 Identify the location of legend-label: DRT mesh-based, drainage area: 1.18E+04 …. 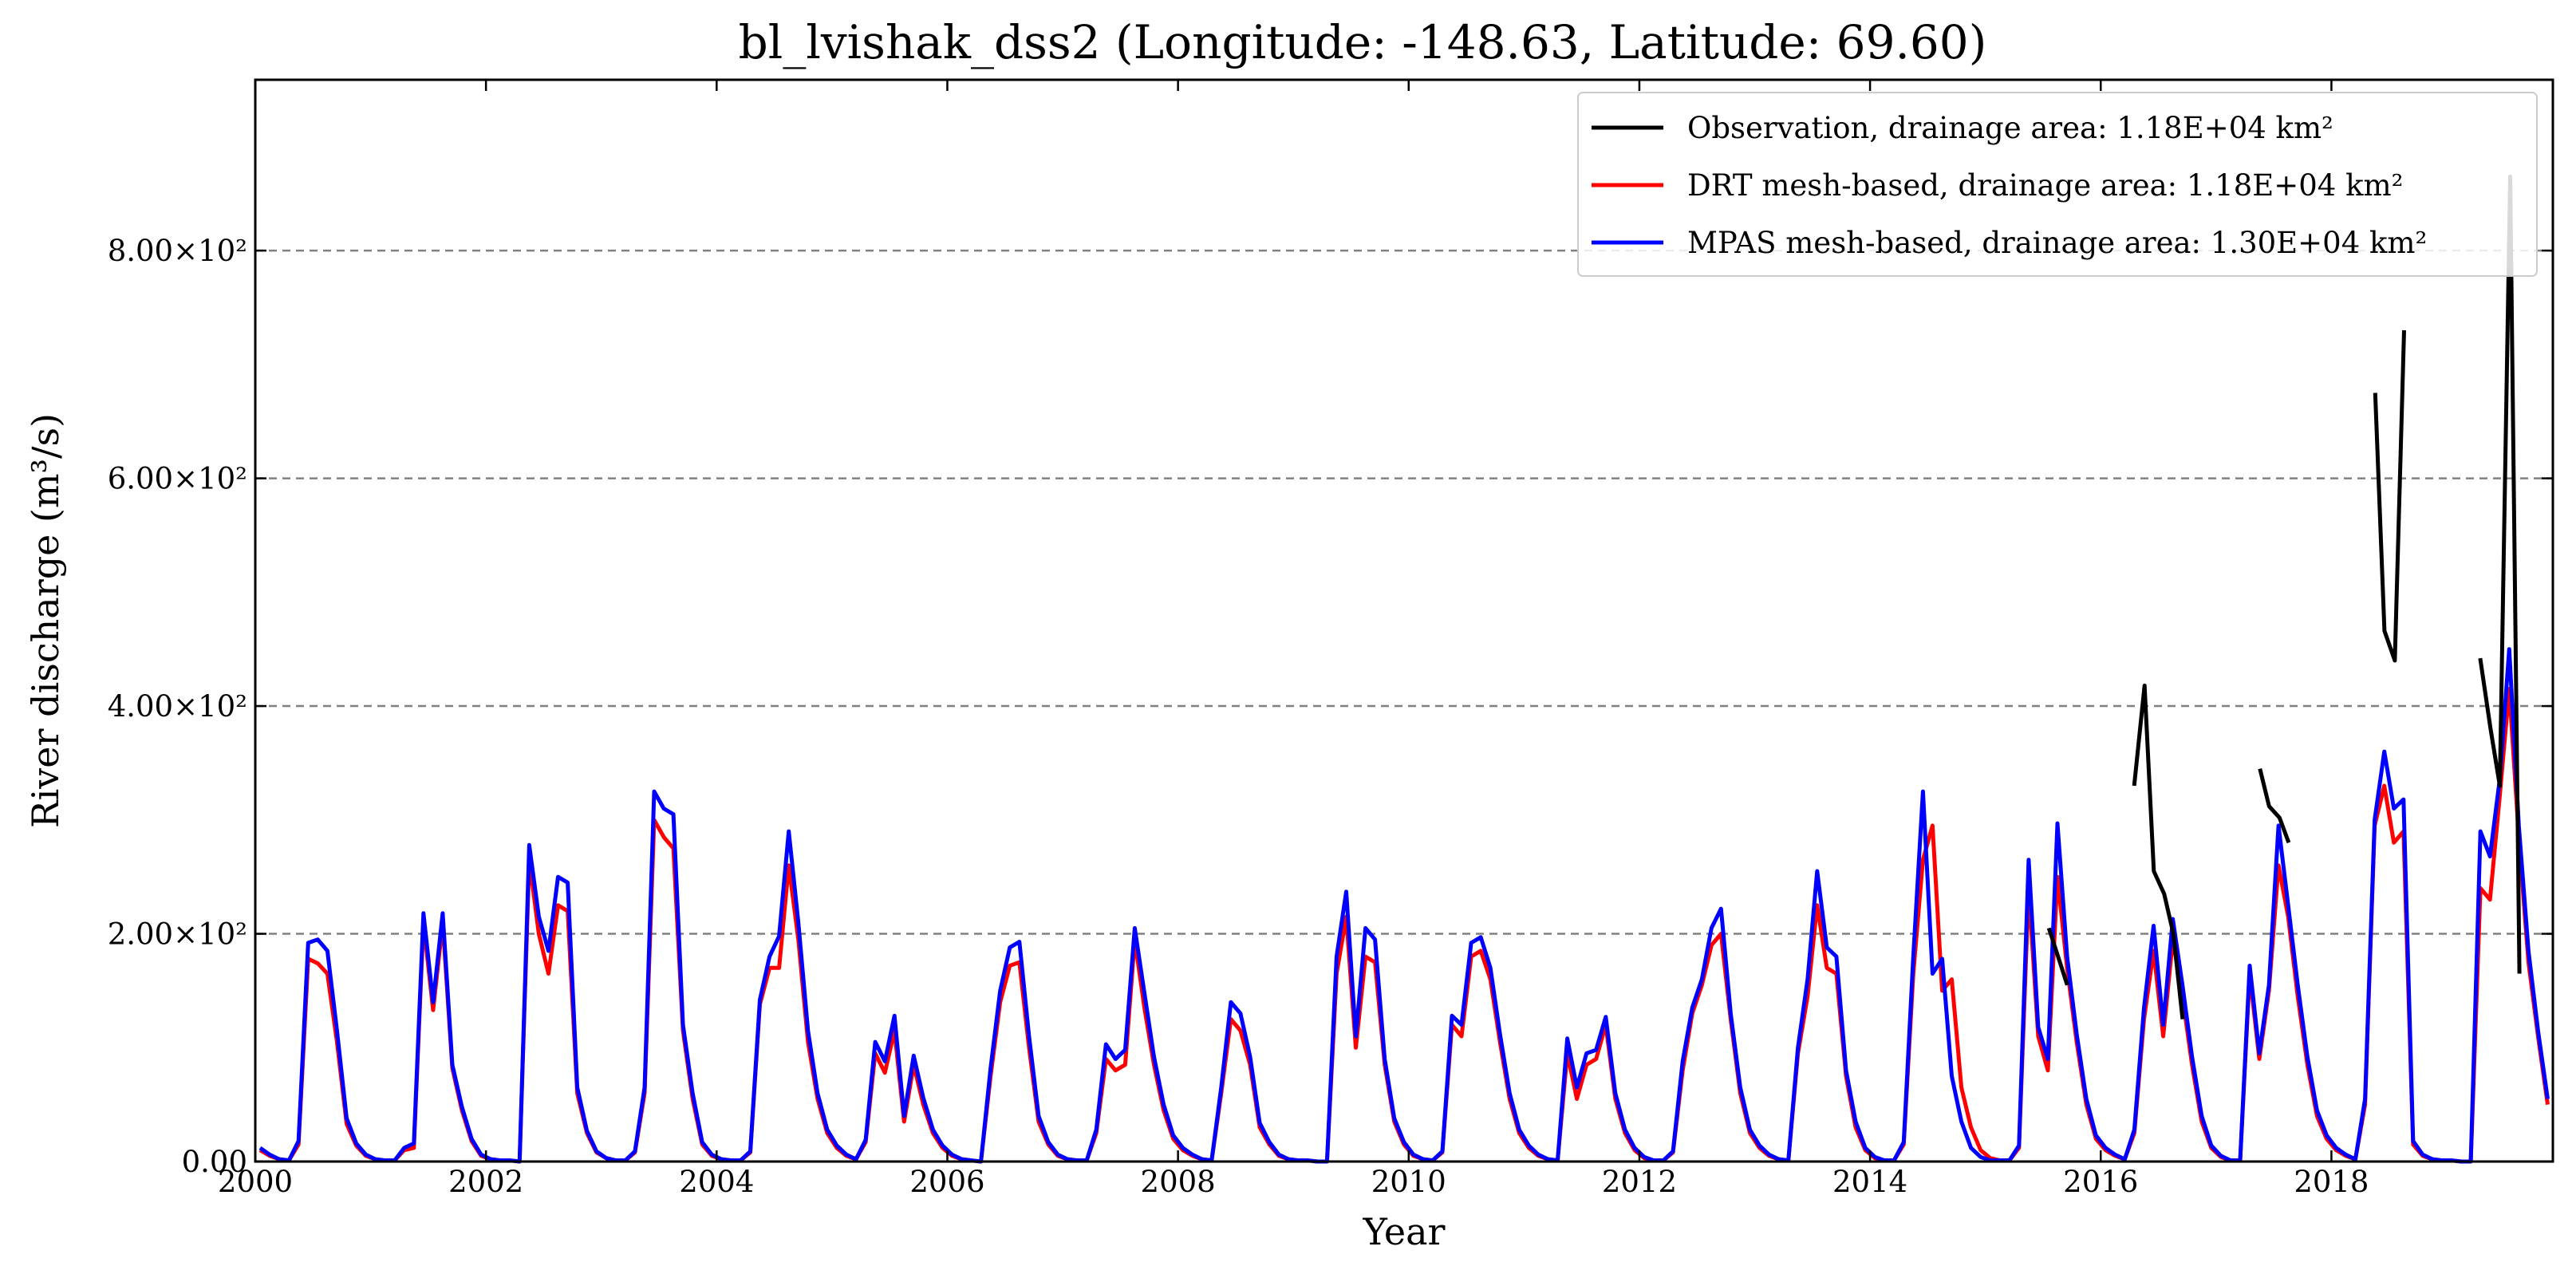
(2045, 186).